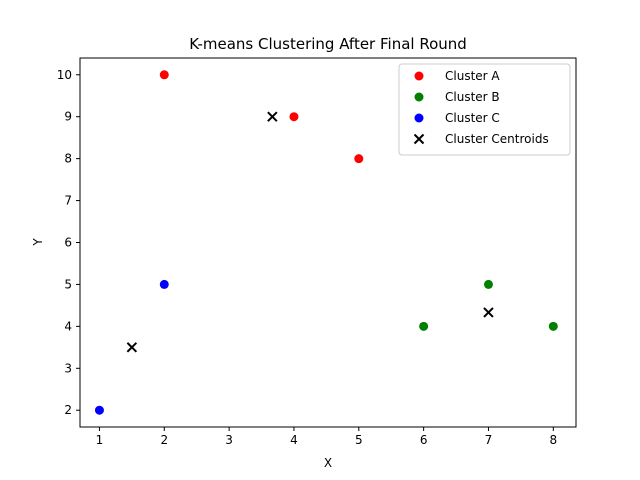  Describe the element at coordinates (497, 139) in the screenshot. I see `legend-label: Cluster Centroids` at that location.